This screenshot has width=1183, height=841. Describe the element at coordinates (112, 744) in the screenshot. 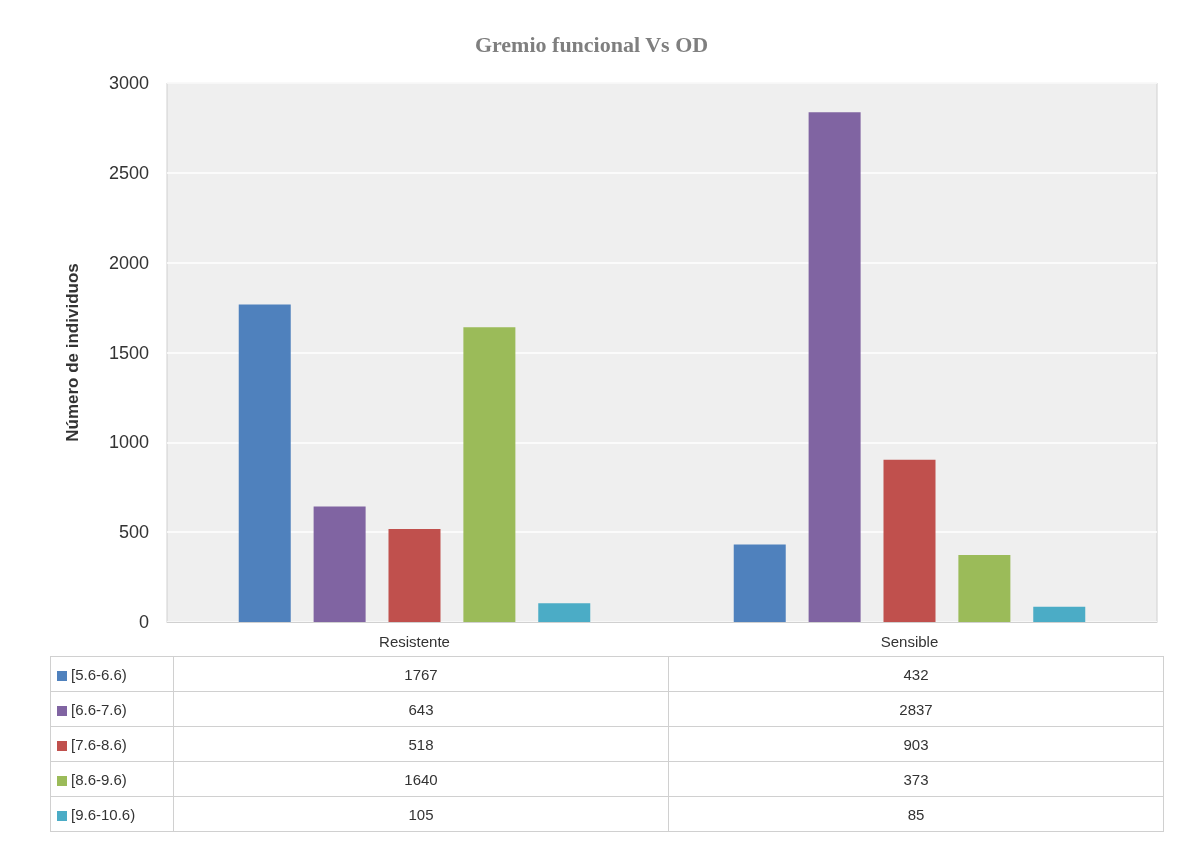

I see `legend-label: [7.6-8.6)` at that location.